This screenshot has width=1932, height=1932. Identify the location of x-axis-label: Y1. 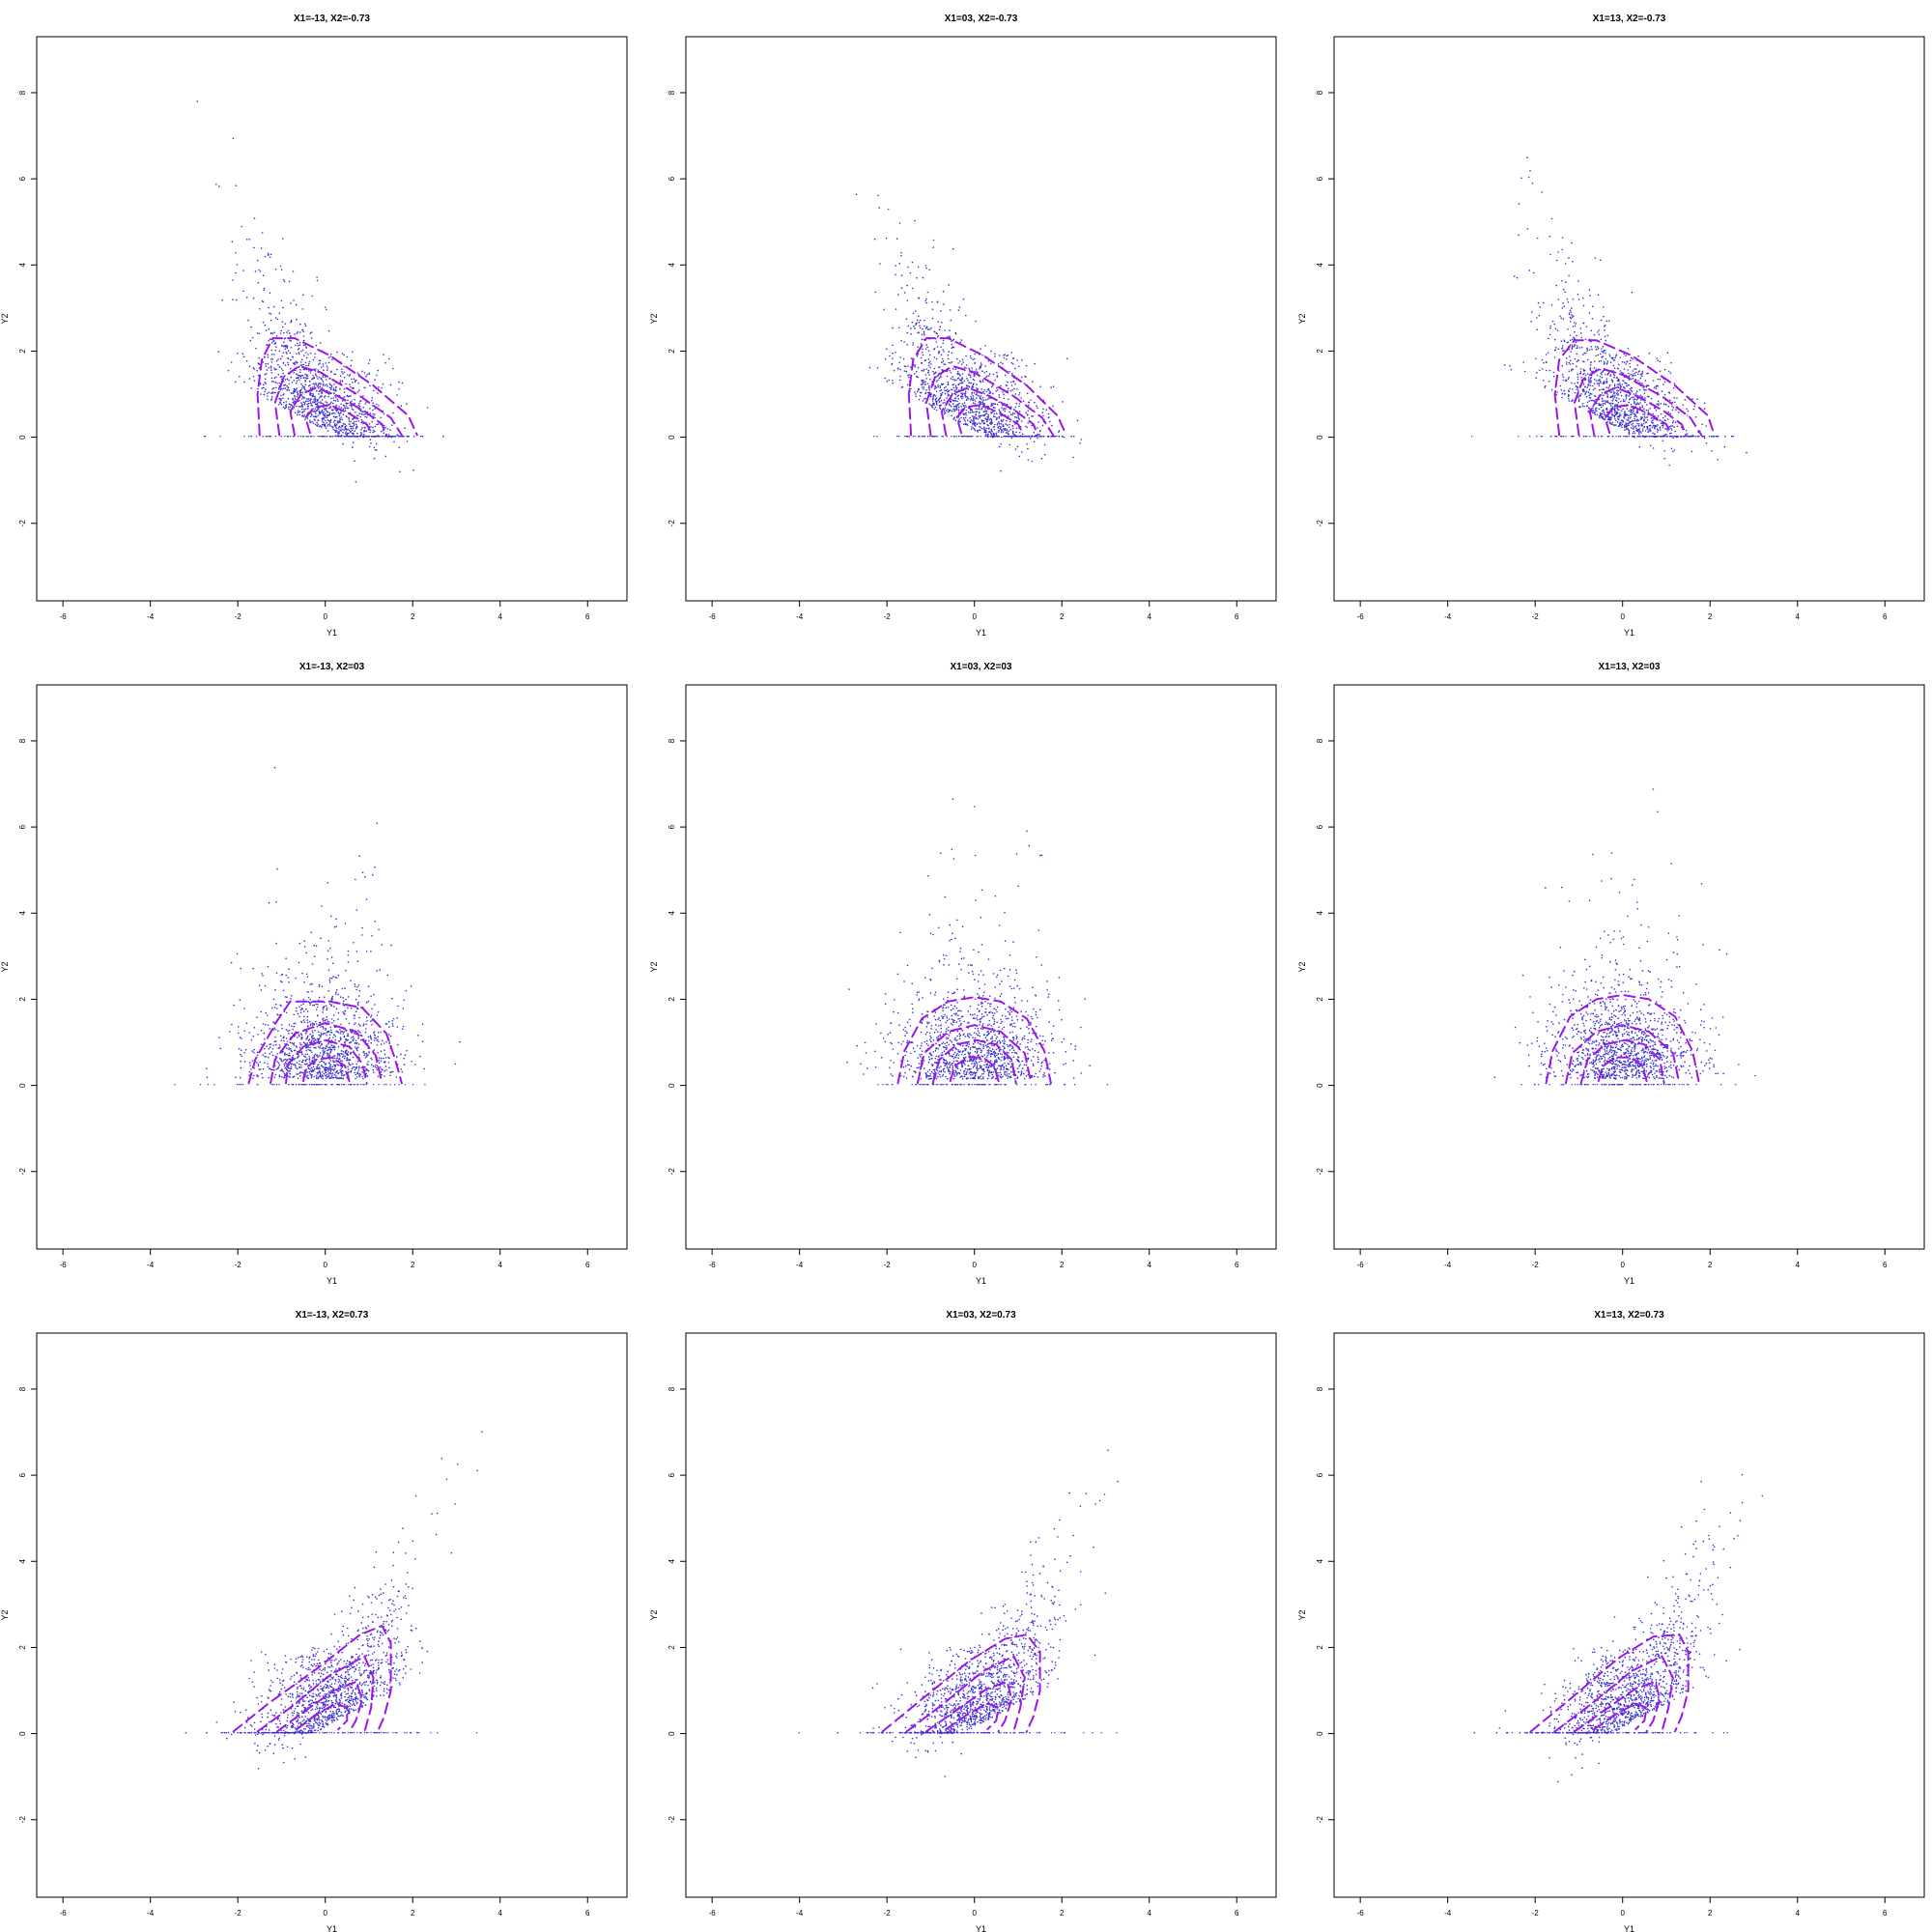
(981, 633).